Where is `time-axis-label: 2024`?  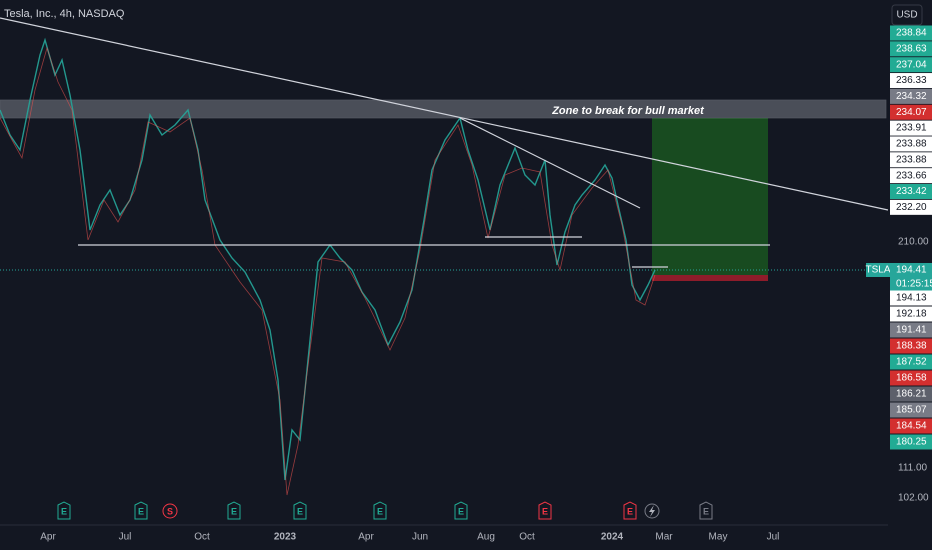 time-axis-label: 2024 is located at coordinates (612, 537).